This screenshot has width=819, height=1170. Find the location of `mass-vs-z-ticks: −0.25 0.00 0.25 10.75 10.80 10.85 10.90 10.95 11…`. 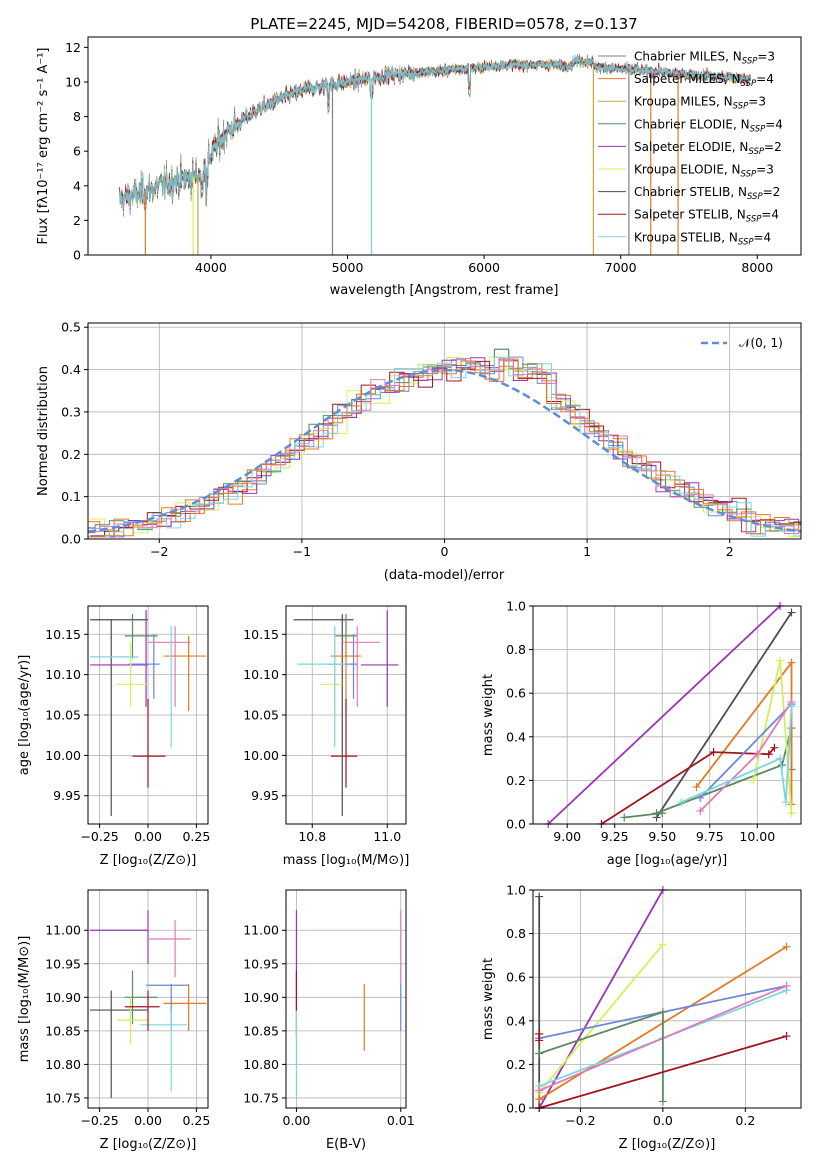

mass-vs-z-ticks: −0.25 0.00 0.25 10.75 10.80 10.85 10.90 10.95 11… is located at coordinates (127, 1025).